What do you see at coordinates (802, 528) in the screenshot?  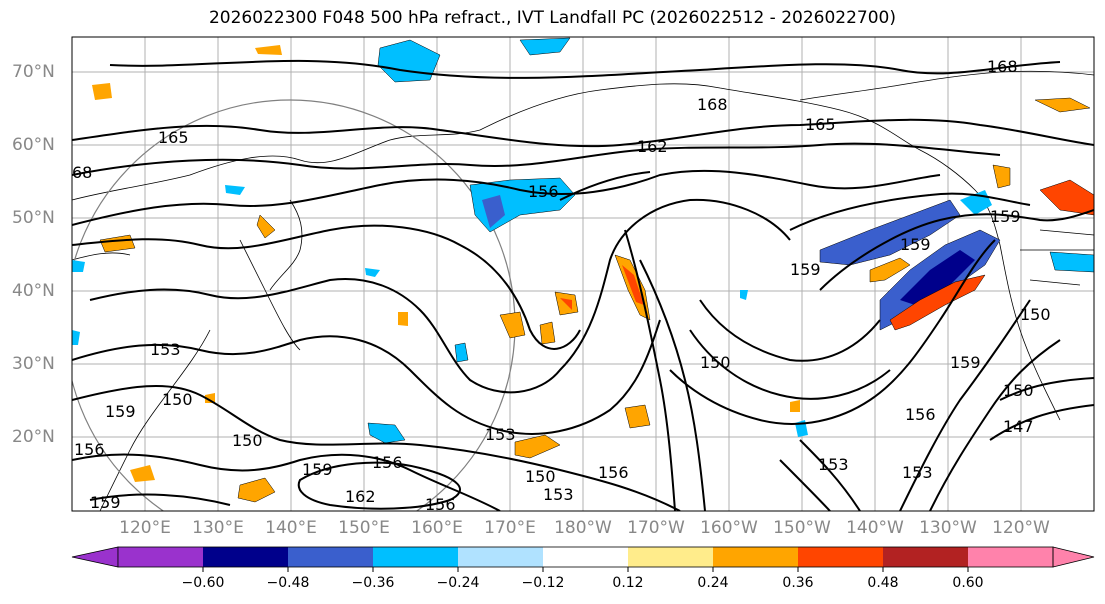 I see `lon-label: 150°W` at bounding box center [802, 528].